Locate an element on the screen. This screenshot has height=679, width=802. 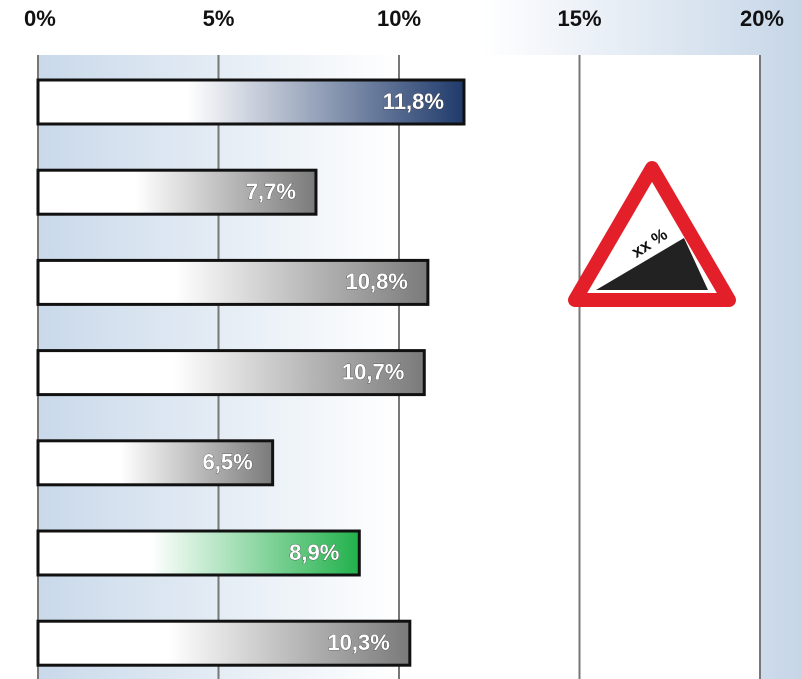
x-tick-label: 10% is located at coordinates (399, 18).